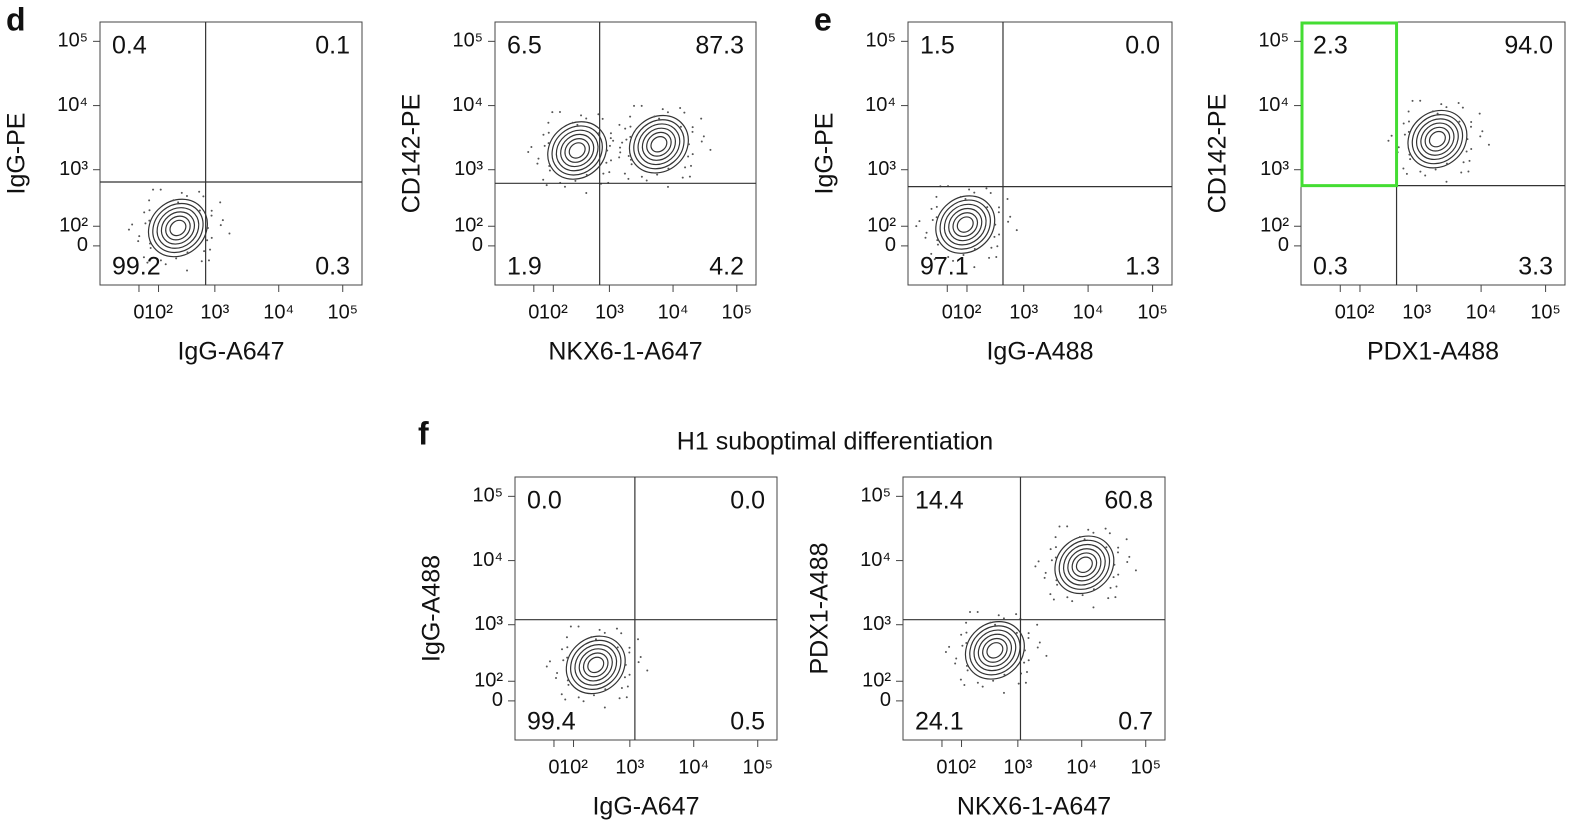 The width and height of the screenshot is (1575, 826). Describe the element at coordinates (757, 767) in the screenshot. I see `x-tick-label: 10⁵` at that location.